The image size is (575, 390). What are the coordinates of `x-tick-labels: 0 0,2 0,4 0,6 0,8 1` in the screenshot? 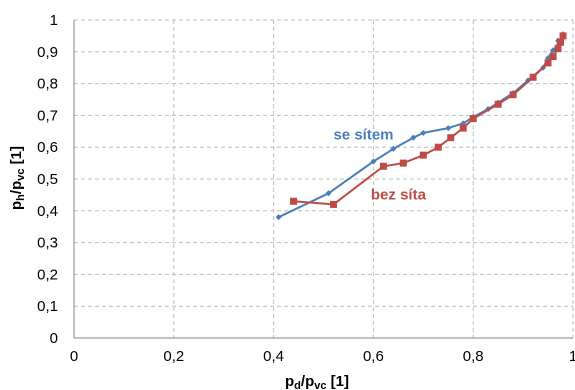 It's located at (322, 356).